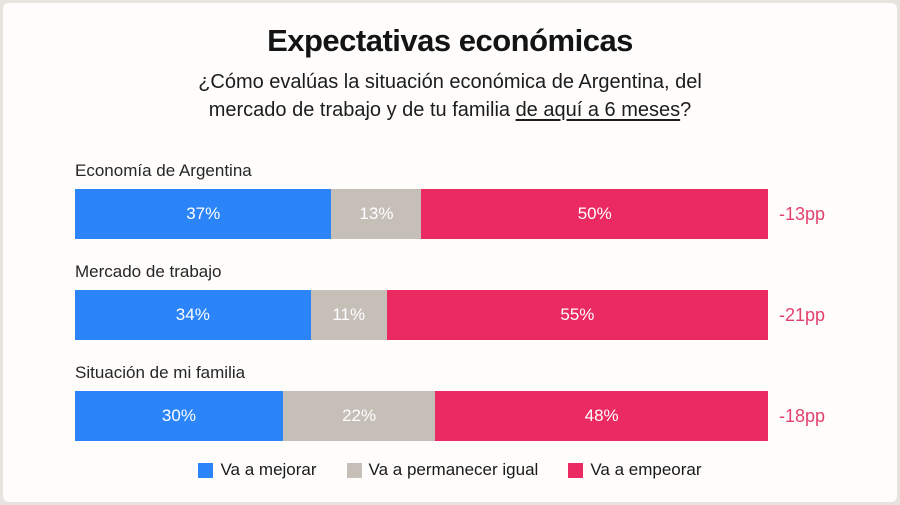  I want to click on delta-annotation: -13pp, so click(802, 213).